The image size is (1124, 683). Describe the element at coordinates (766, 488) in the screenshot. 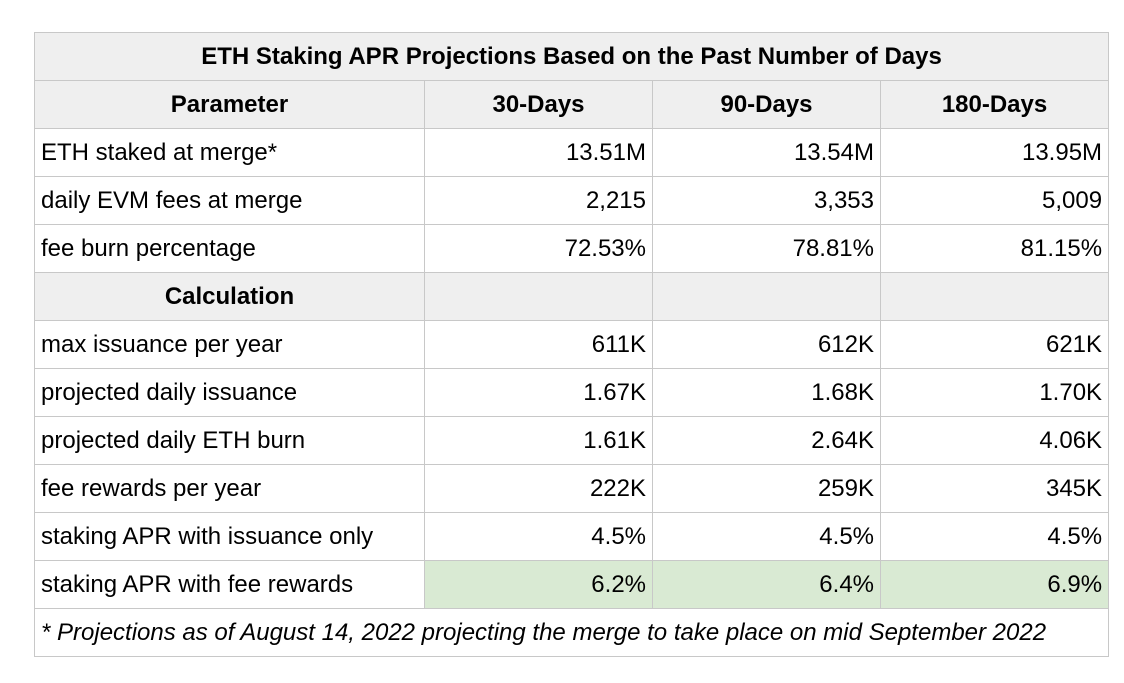

I see `cell-90-days: 259K` at that location.